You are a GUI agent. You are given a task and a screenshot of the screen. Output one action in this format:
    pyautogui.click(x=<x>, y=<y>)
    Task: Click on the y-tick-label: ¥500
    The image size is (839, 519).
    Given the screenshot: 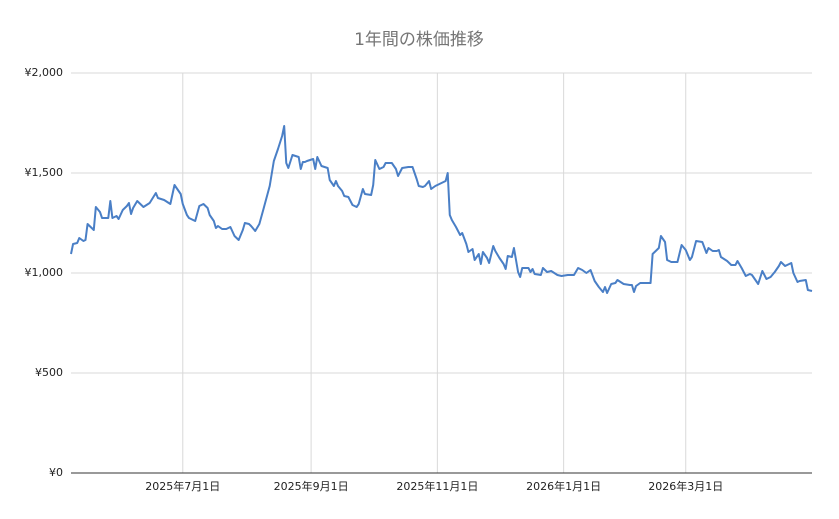 What is the action you would take?
    pyautogui.click(x=49, y=372)
    